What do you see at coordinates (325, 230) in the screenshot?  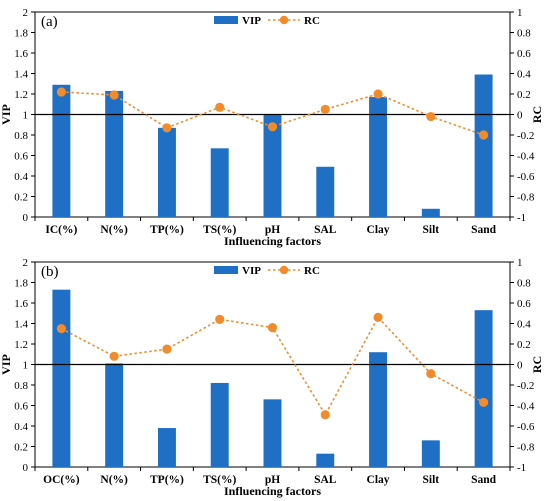 I see `category-label: SAL` at bounding box center [325, 230].